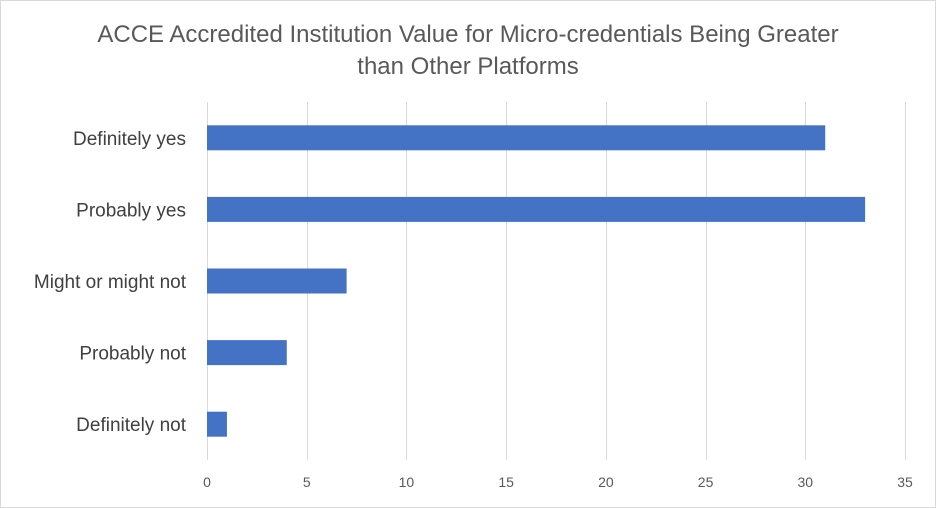 This screenshot has width=936, height=508. I want to click on category-label-3: Probably not, so click(132, 354).